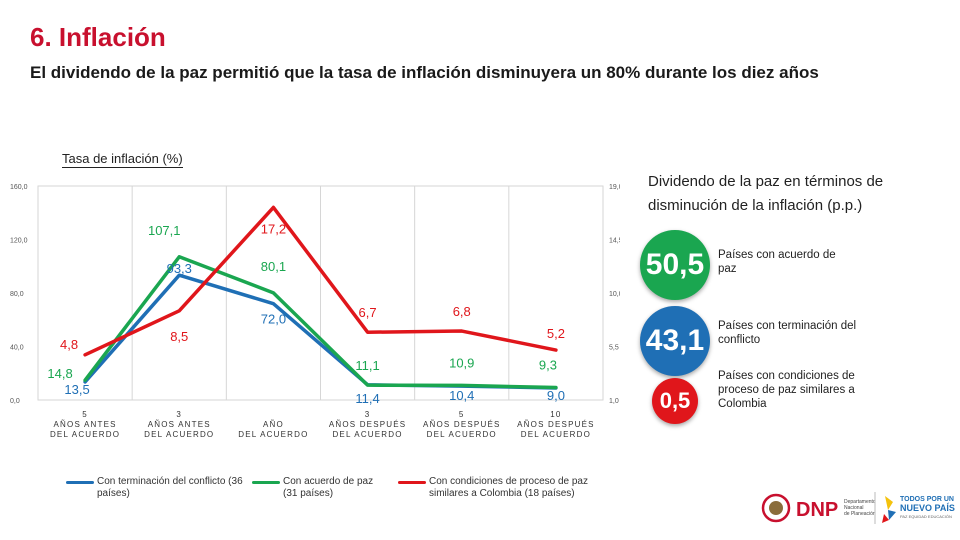  What do you see at coordinates (367, 398) in the screenshot?
I see `data-label: 11,4` at bounding box center [367, 398].